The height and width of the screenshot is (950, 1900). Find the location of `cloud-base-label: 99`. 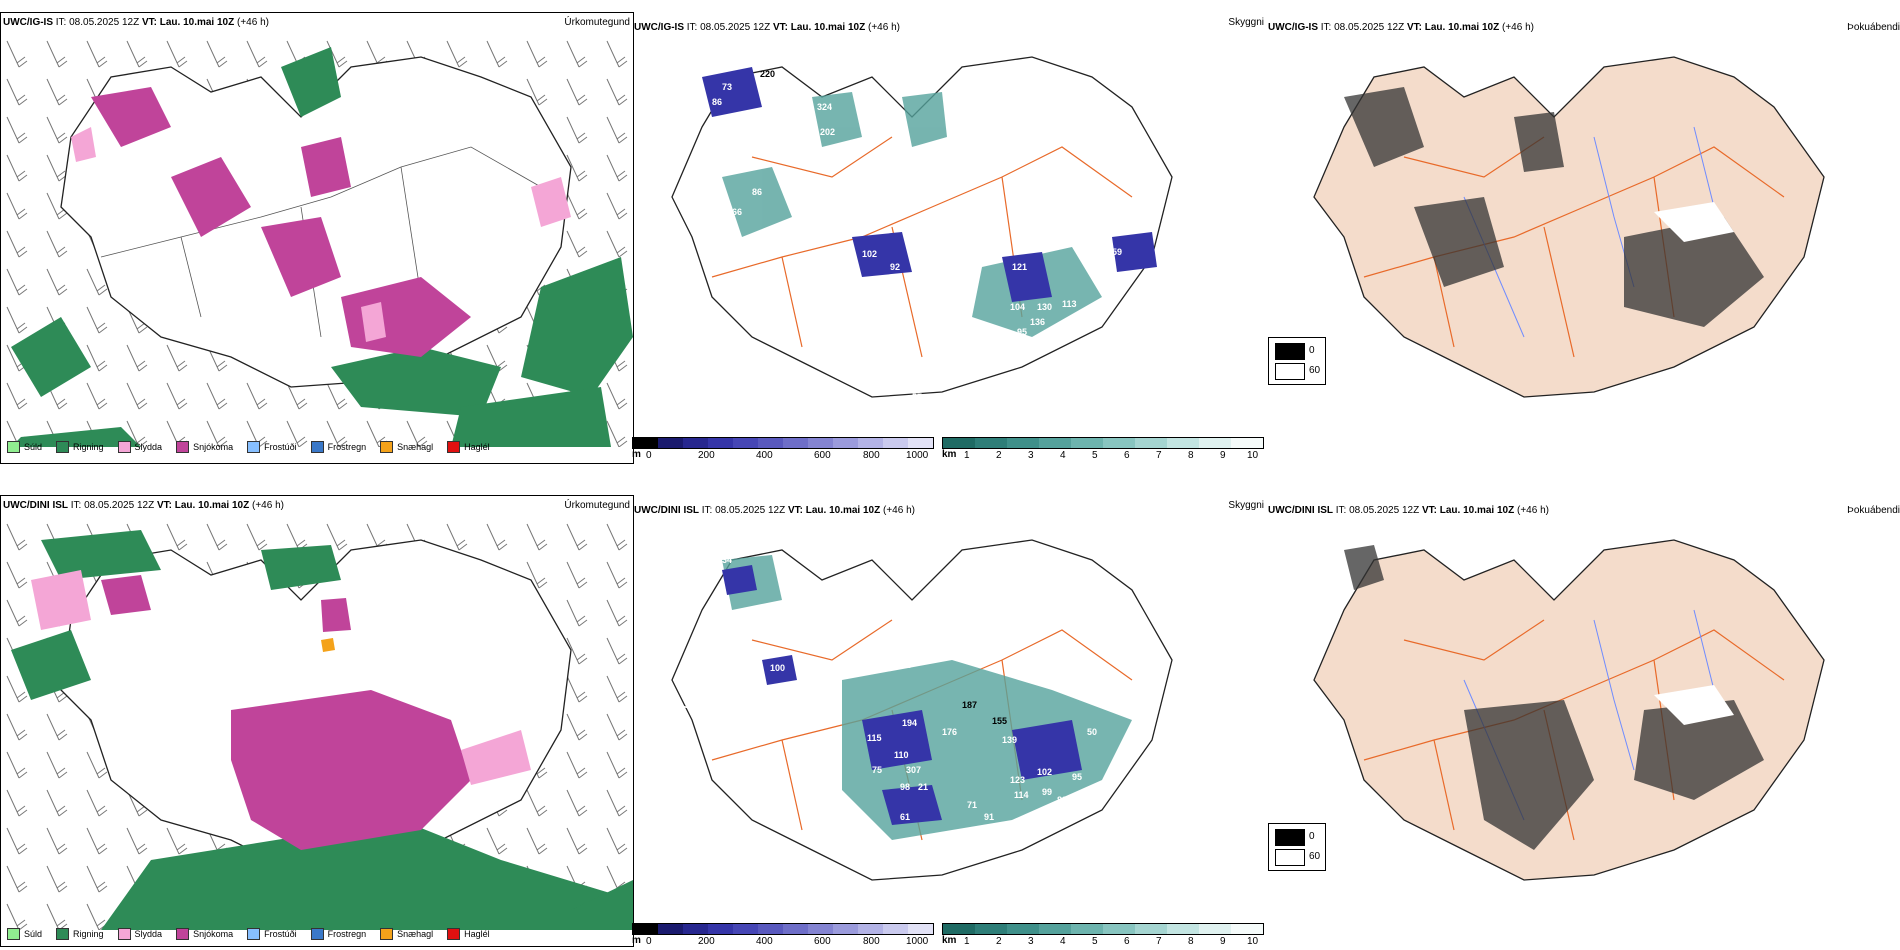

cloud-base-label: 99 is located at coordinates (1047, 792).